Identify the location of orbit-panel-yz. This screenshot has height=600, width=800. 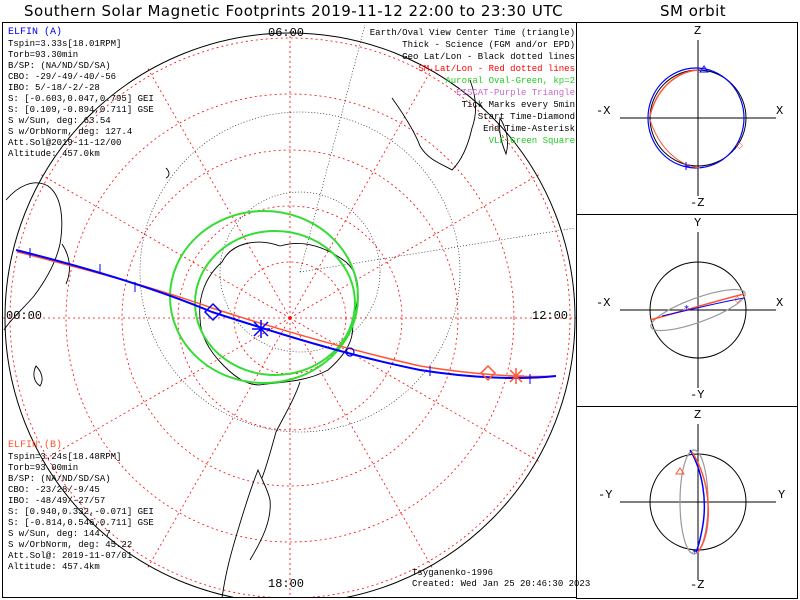
(687, 502).